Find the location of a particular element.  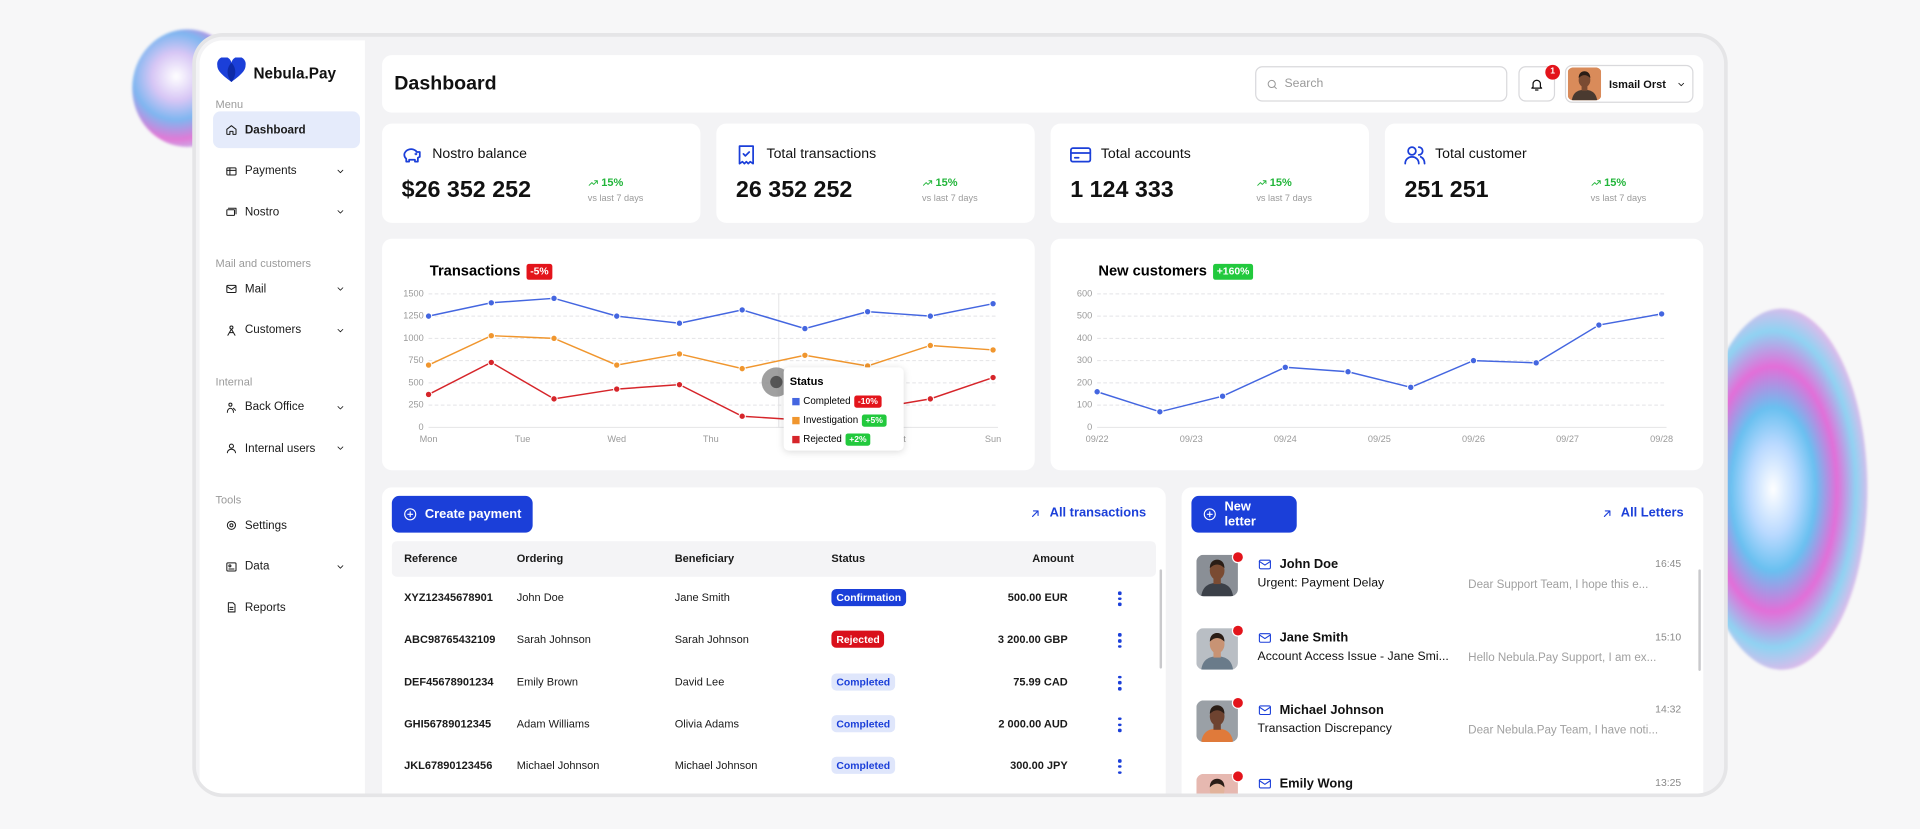

y-tick-label: 500 is located at coordinates (1084, 316).